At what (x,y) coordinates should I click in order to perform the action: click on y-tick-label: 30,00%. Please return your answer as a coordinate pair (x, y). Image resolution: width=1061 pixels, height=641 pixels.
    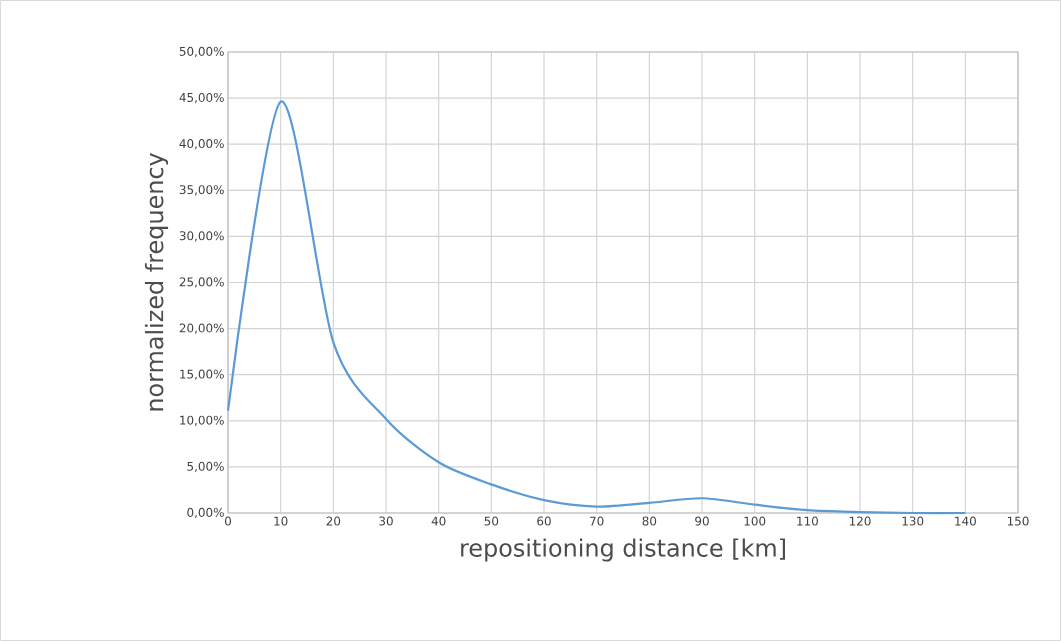
    Looking at the image, I should click on (201, 236).